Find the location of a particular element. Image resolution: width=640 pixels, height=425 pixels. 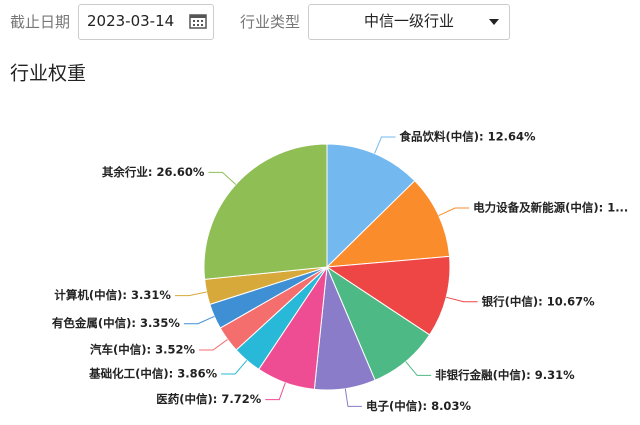

date-input: 2023-03-14 is located at coordinates (146, 22).